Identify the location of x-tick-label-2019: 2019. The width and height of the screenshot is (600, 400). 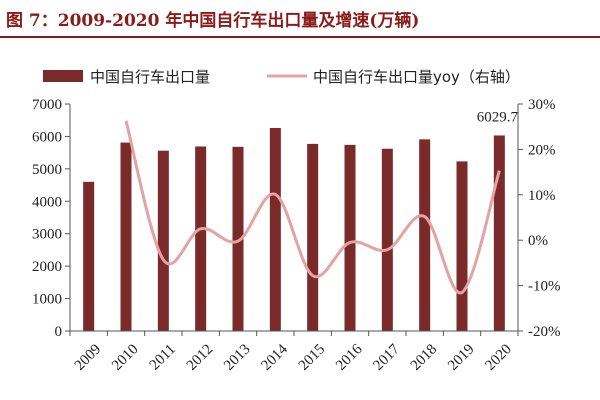
(461, 357).